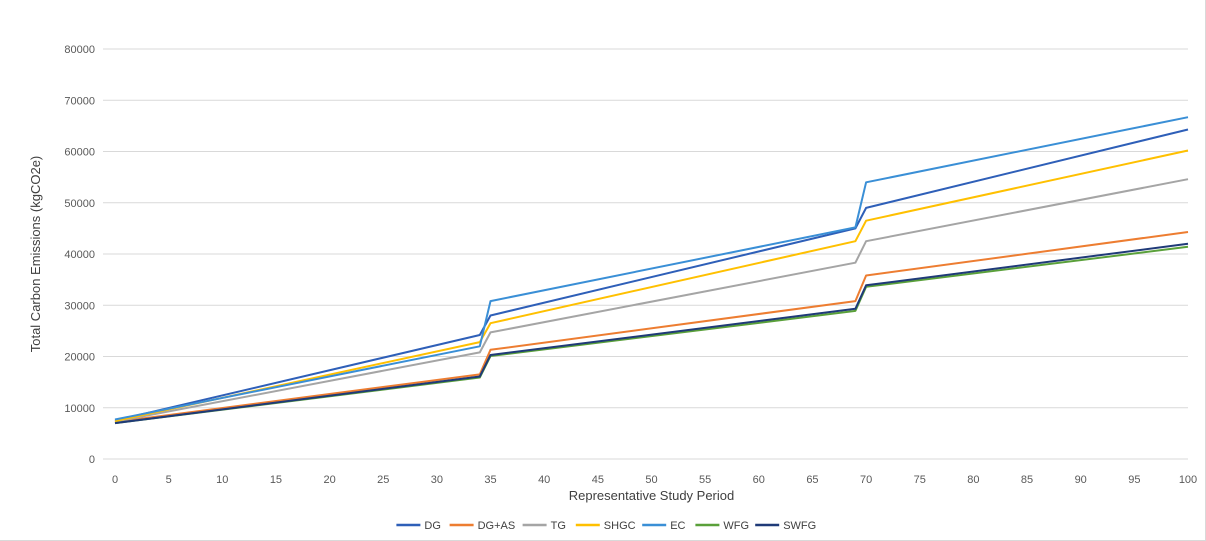  What do you see at coordinates (544, 480) in the screenshot?
I see `x-tick-label: 40` at bounding box center [544, 480].